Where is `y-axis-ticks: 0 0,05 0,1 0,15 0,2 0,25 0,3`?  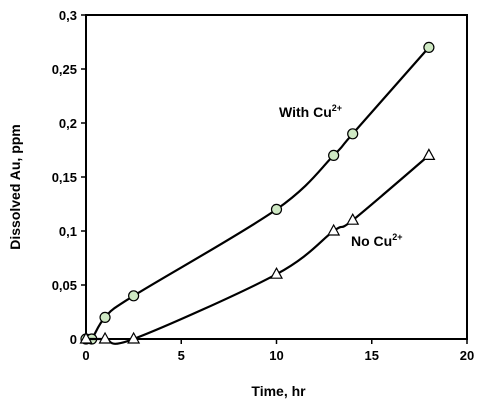 y-axis-ticks: 0 0,05 0,1 0,15 0,2 0,25 0,3 is located at coordinates (69, 177).